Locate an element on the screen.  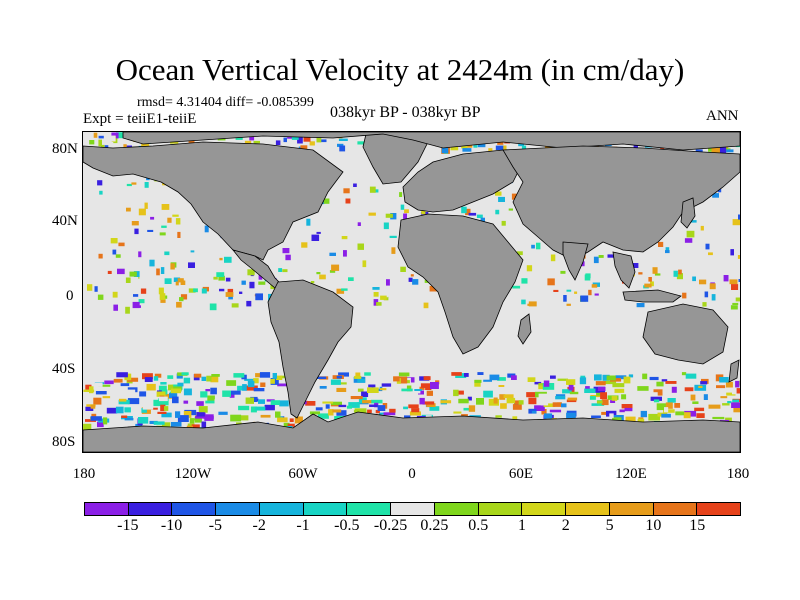
southeast-asia is located at coordinates (624, 270).